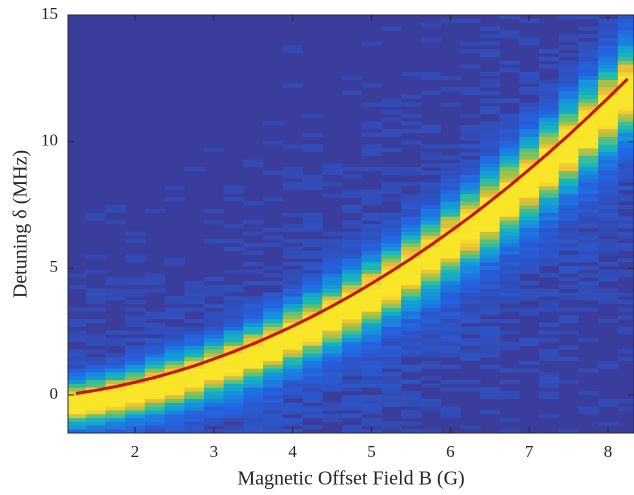 This screenshot has width=634, height=495. I want to click on x-axis-label: Magnetic Offset Field B (G), so click(350, 479).